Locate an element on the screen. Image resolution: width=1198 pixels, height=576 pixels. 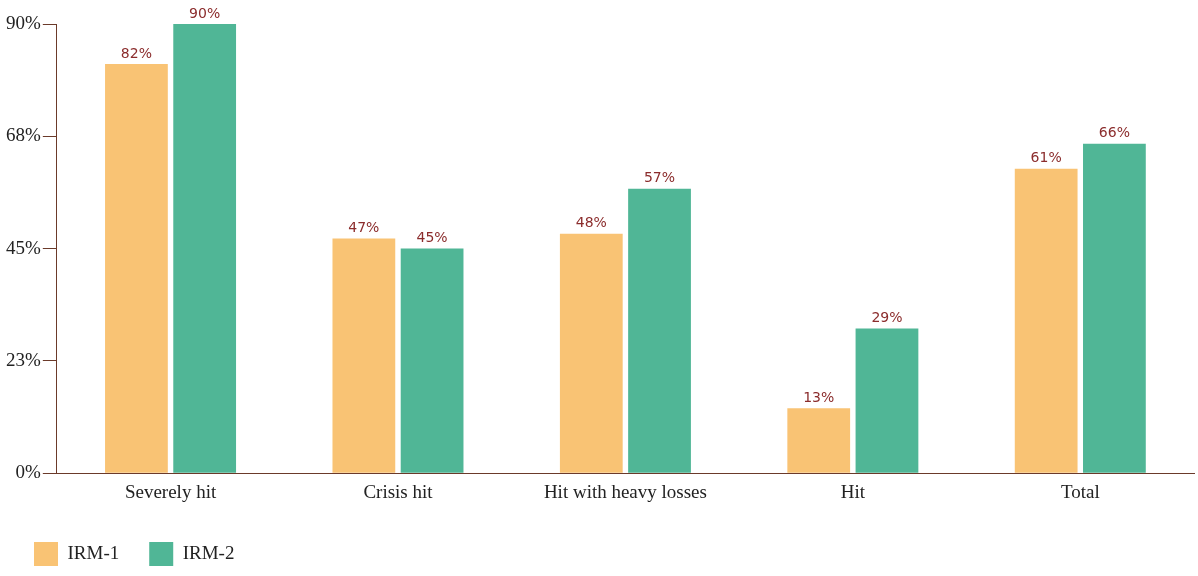
x-tick-label: Severely hit is located at coordinates (170, 491).